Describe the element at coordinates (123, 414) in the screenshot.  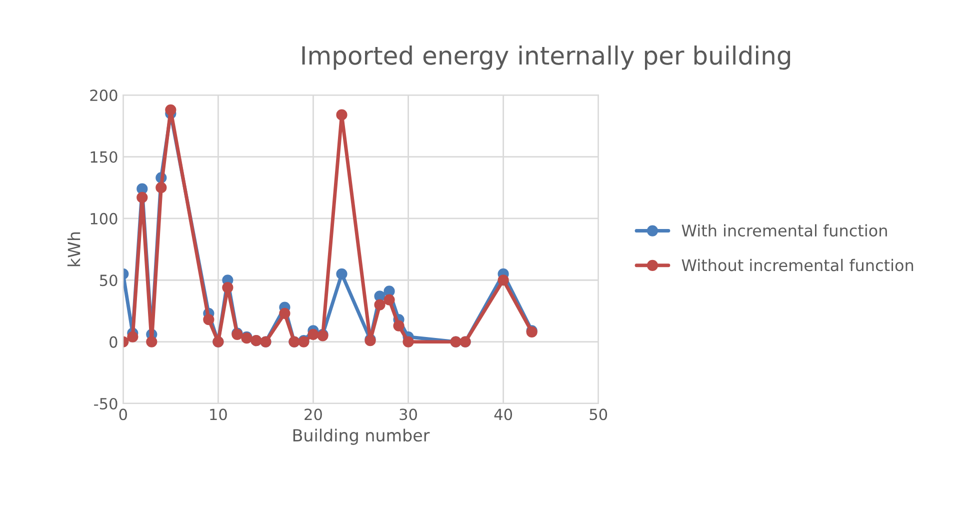
I see `x-tick-label: 0` at that location.